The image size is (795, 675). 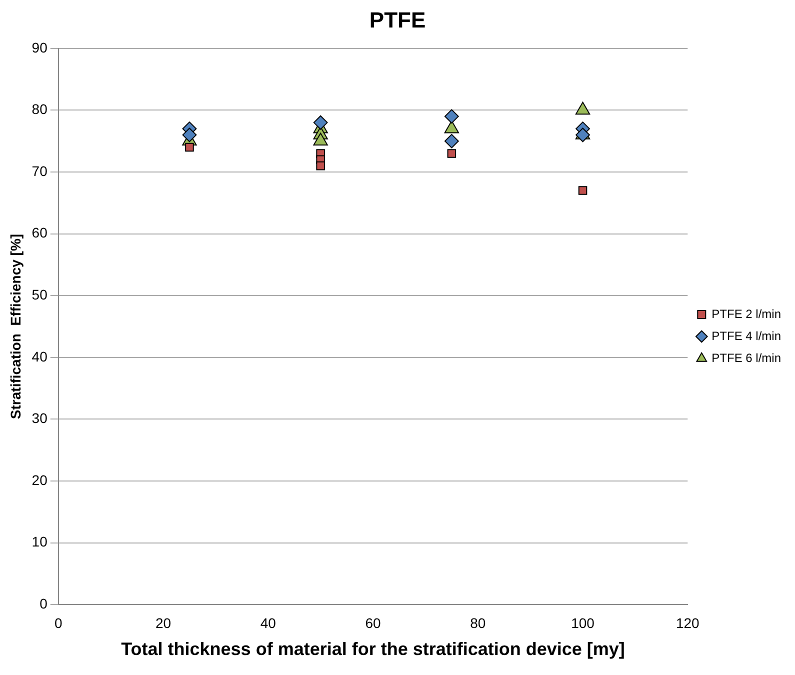 I want to click on y-axis-title: Stratification Efficiency [%], so click(x=15, y=327).